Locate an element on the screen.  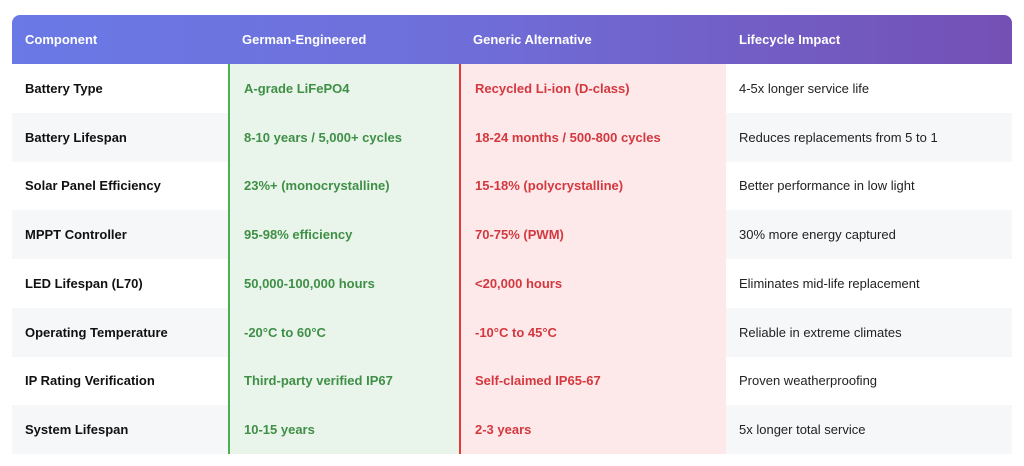
cell-component: LED Lifespan (L70) is located at coordinates (120, 283).